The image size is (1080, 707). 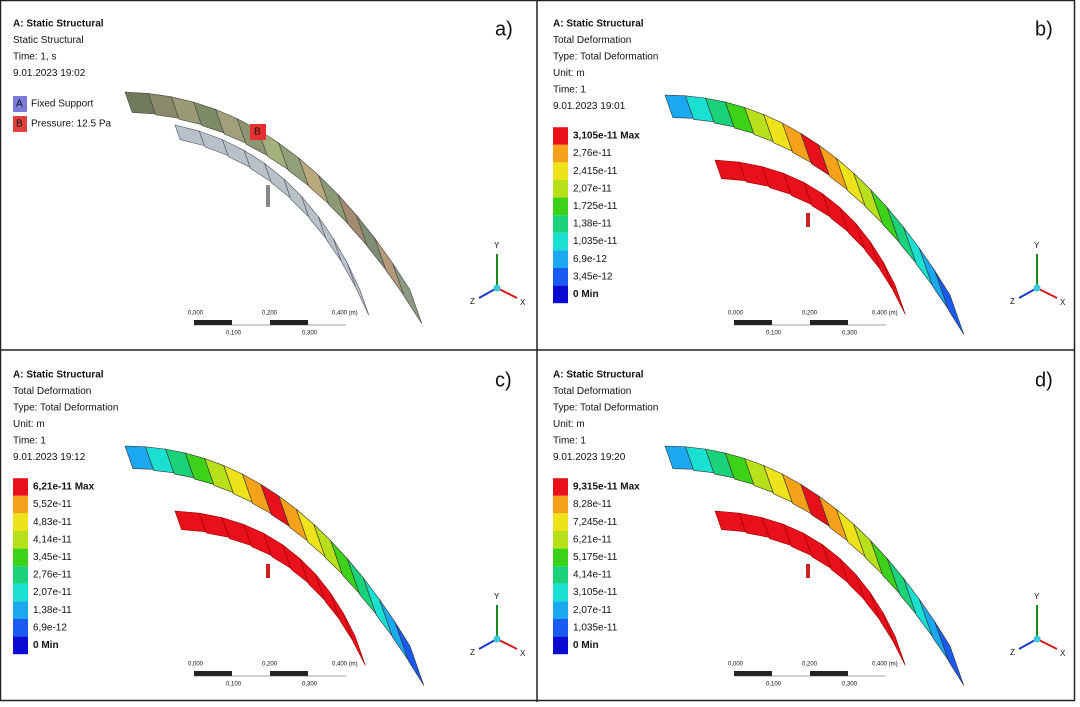 What do you see at coordinates (1044, 380) in the screenshot?
I see `panel-label: d)` at bounding box center [1044, 380].